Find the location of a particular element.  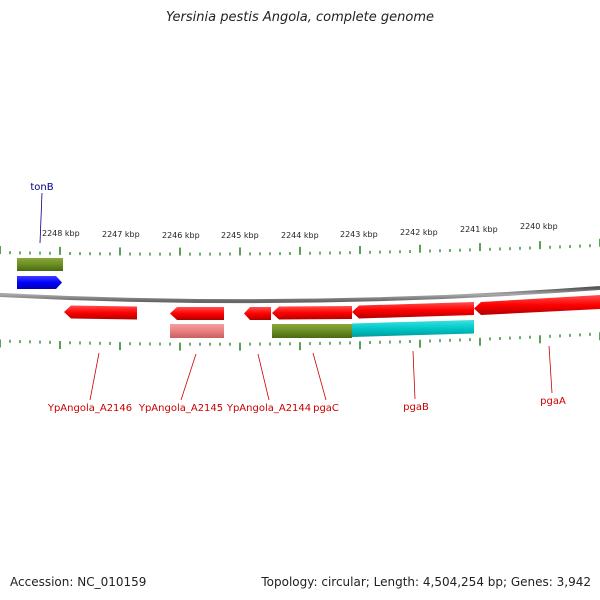

scale-ticks-top is located at coordinates (300, 247).